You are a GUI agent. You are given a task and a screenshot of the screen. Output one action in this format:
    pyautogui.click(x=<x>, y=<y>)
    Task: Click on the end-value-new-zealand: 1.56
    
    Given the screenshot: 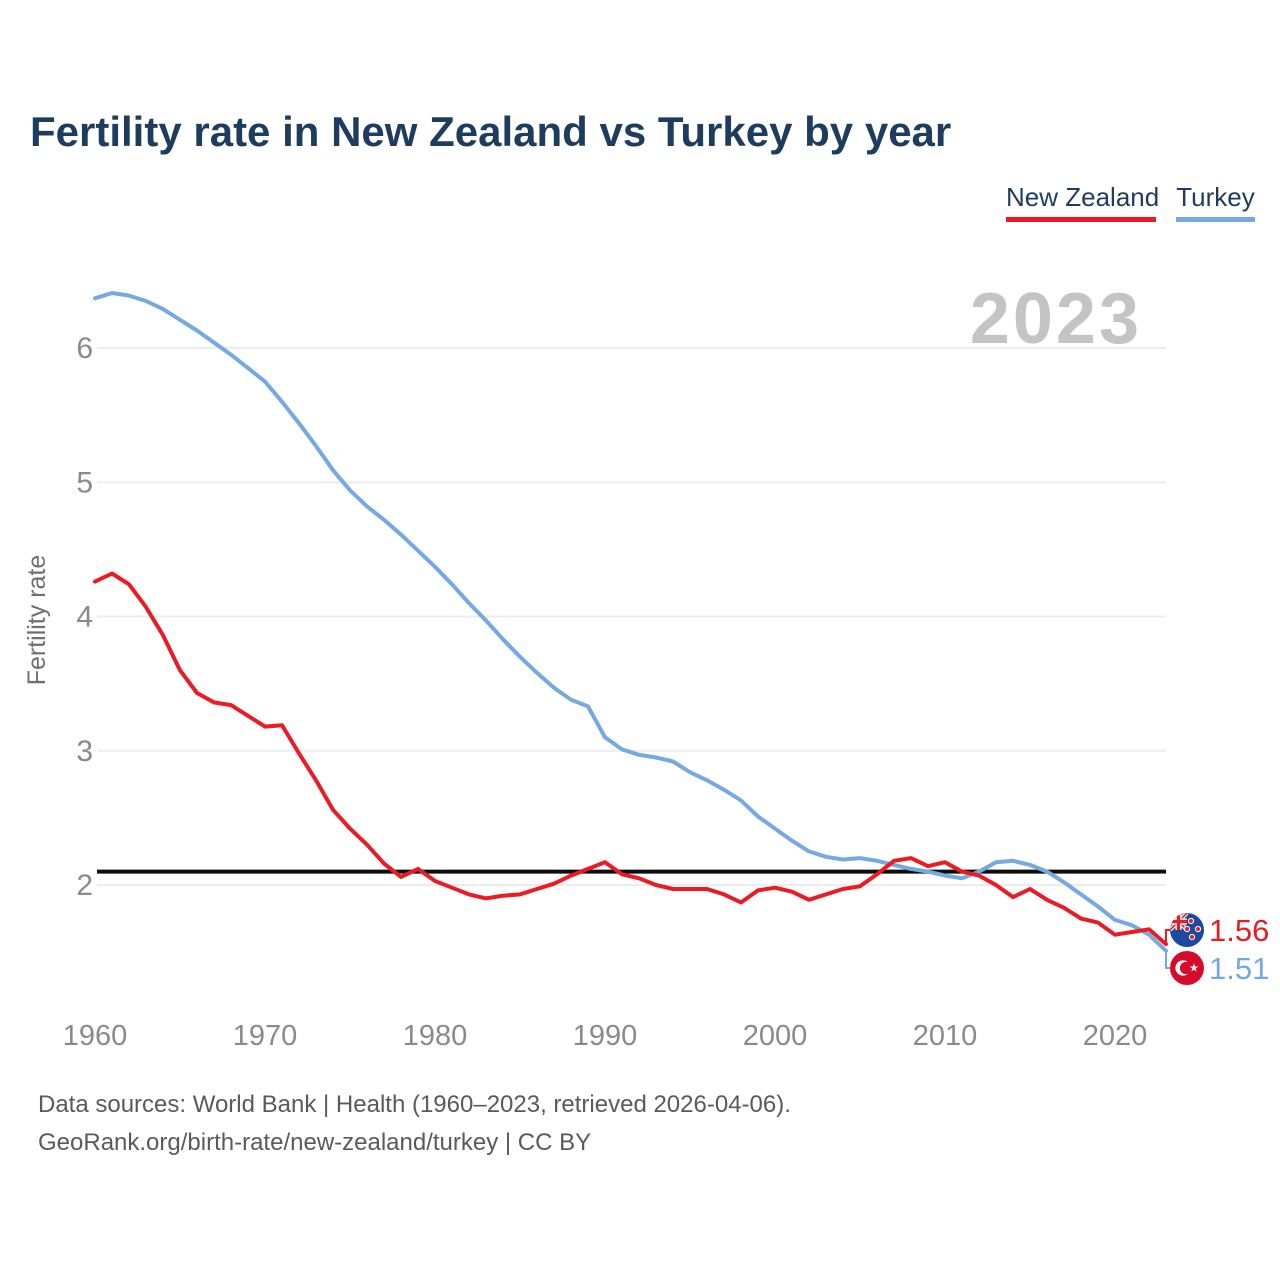 What is the action you would take?
    pyautogui.click(x=1239, y=930)
    